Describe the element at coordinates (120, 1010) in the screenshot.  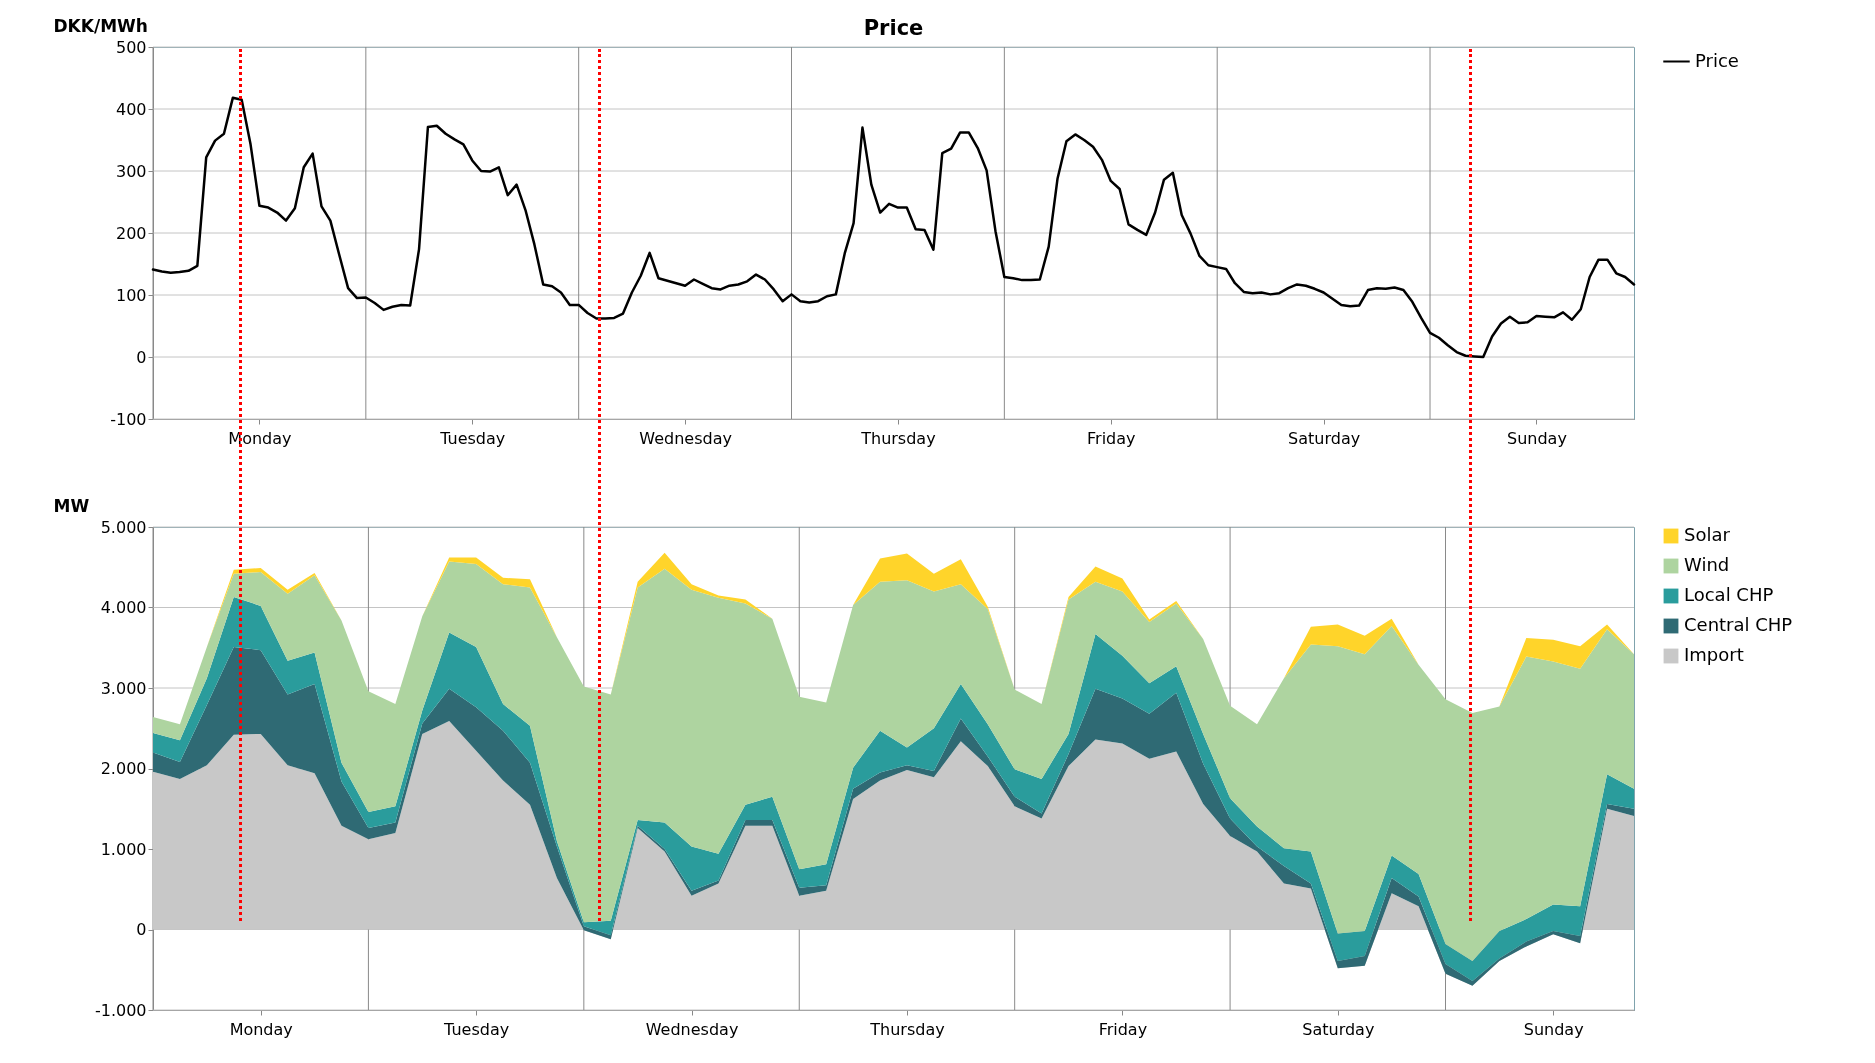
I see `y-tick-label: -1.000` at that location.